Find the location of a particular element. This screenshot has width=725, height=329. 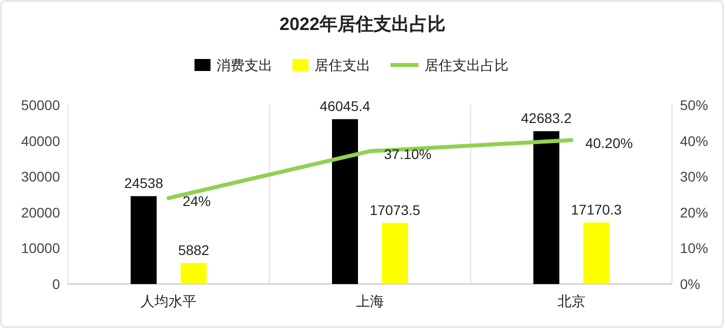

y2-tick-label: 50% is located at coordinates (694, 105).